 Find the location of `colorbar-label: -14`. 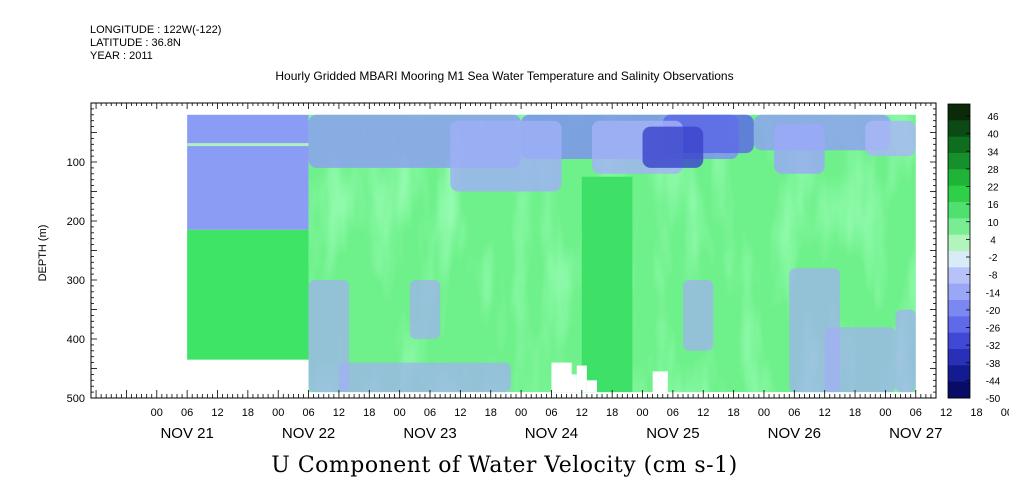

colorbar-label: -14 is located at coordinates (993, 293).